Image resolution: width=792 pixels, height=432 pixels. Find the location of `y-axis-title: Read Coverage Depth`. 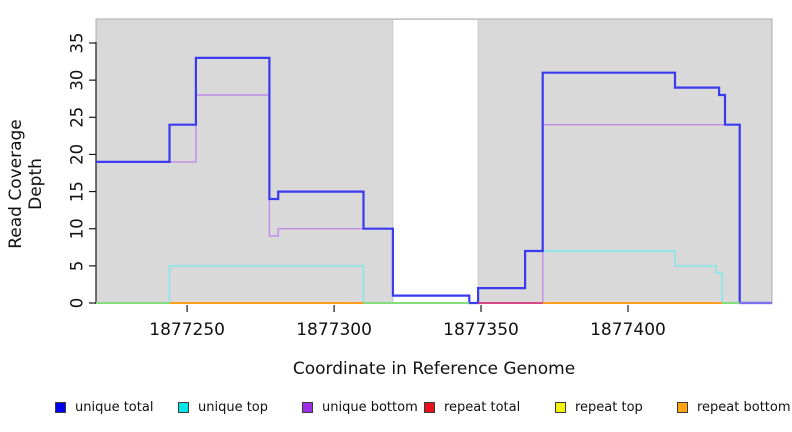

y-axis-title: Read Coverage Depth is located at coordinates (26, 184).